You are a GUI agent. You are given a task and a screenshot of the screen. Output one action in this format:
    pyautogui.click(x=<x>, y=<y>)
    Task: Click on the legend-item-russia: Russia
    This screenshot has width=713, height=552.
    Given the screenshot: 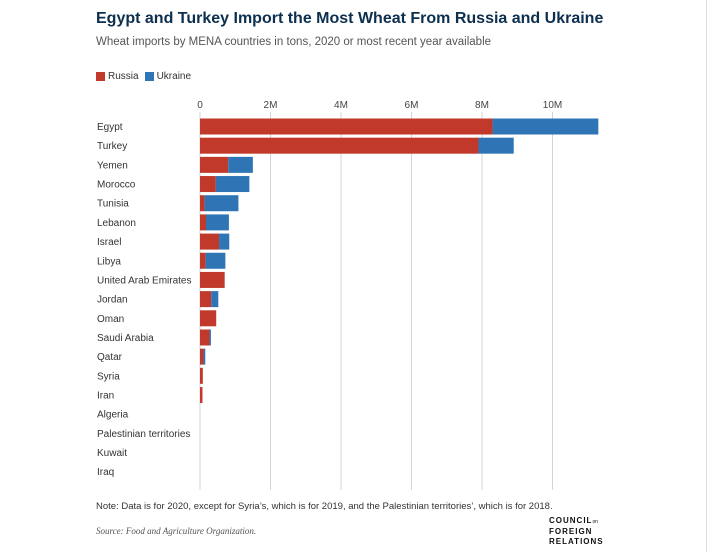 What is the action you would take?
    pyautogui.click(x=117, y=76)
    